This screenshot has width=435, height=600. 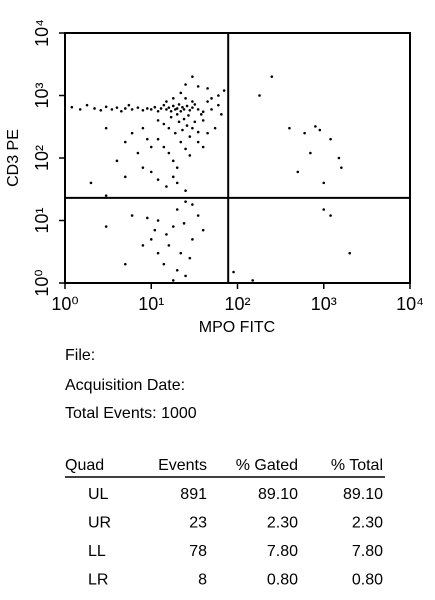 What do you see at coordinates (198, 523) in the screenshot?
I see `table-cell: 23` at bounding box center [198, 523].